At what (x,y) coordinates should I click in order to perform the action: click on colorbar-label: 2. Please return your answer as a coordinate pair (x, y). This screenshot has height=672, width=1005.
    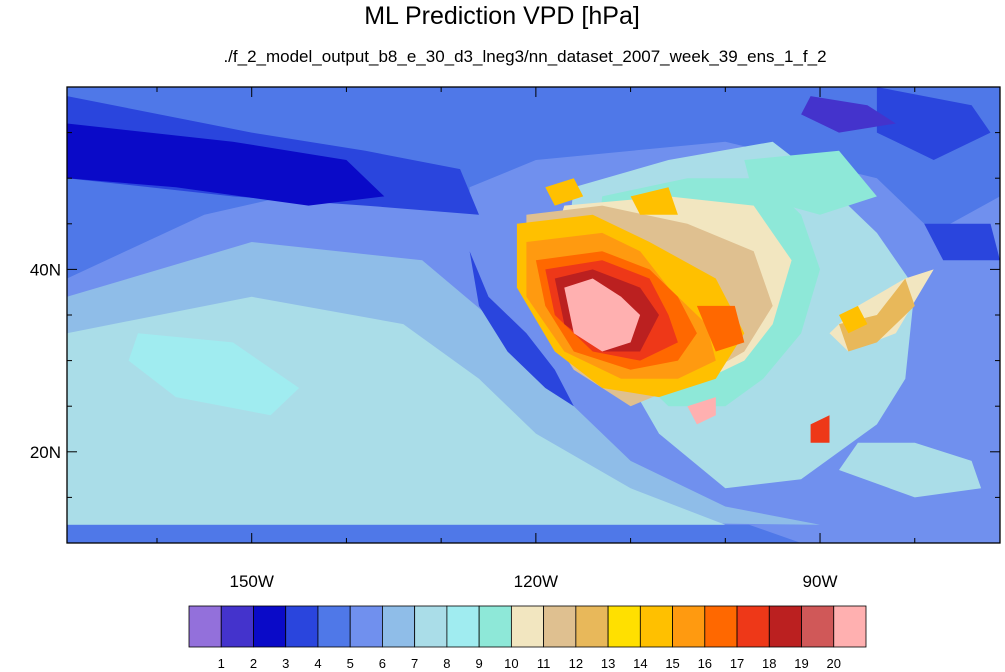
    Looking at the image, I should click on (253, 663).